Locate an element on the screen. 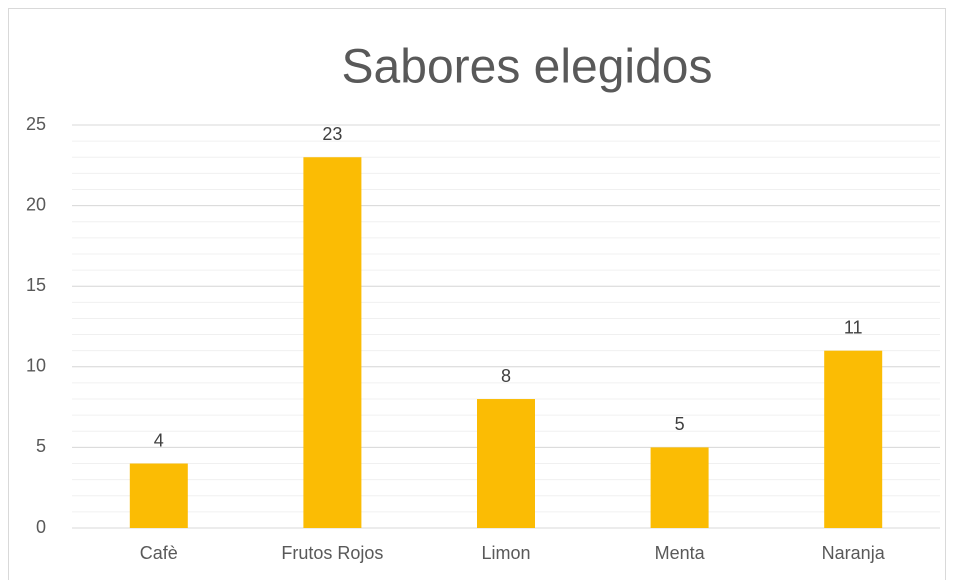  y-tick-label: 10 is located at coordinates (36, 366).